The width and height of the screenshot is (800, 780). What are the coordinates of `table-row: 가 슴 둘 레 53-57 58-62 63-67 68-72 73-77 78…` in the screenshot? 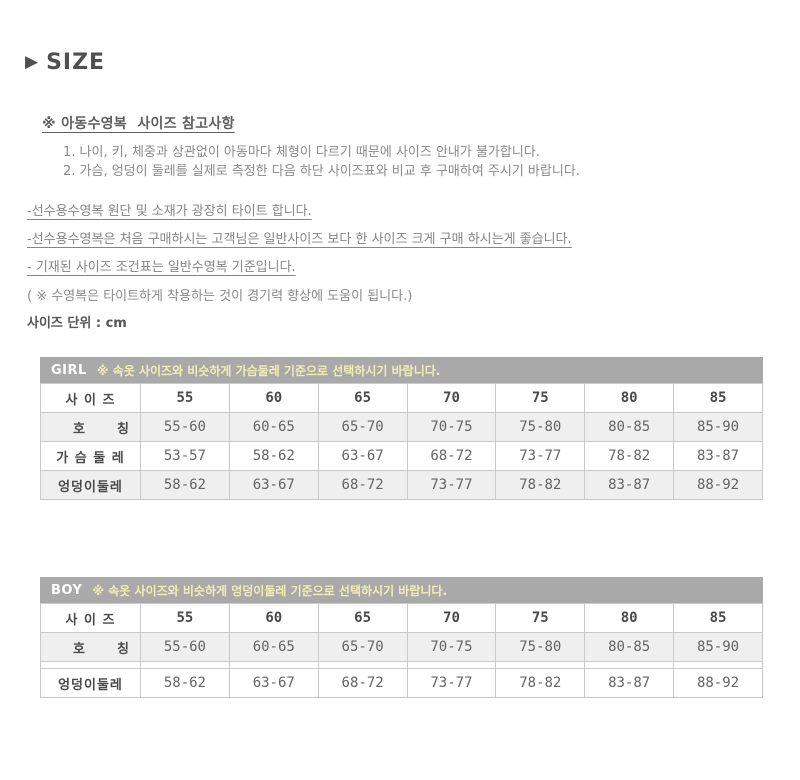 It's located at (401, 456).